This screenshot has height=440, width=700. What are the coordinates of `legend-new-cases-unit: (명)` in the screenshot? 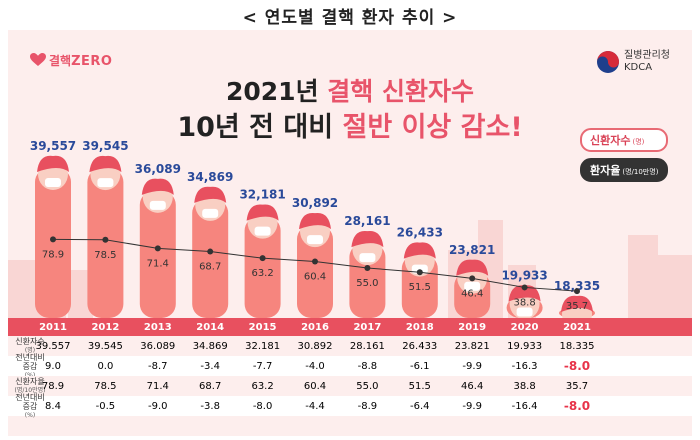 It's located at (638, 142).